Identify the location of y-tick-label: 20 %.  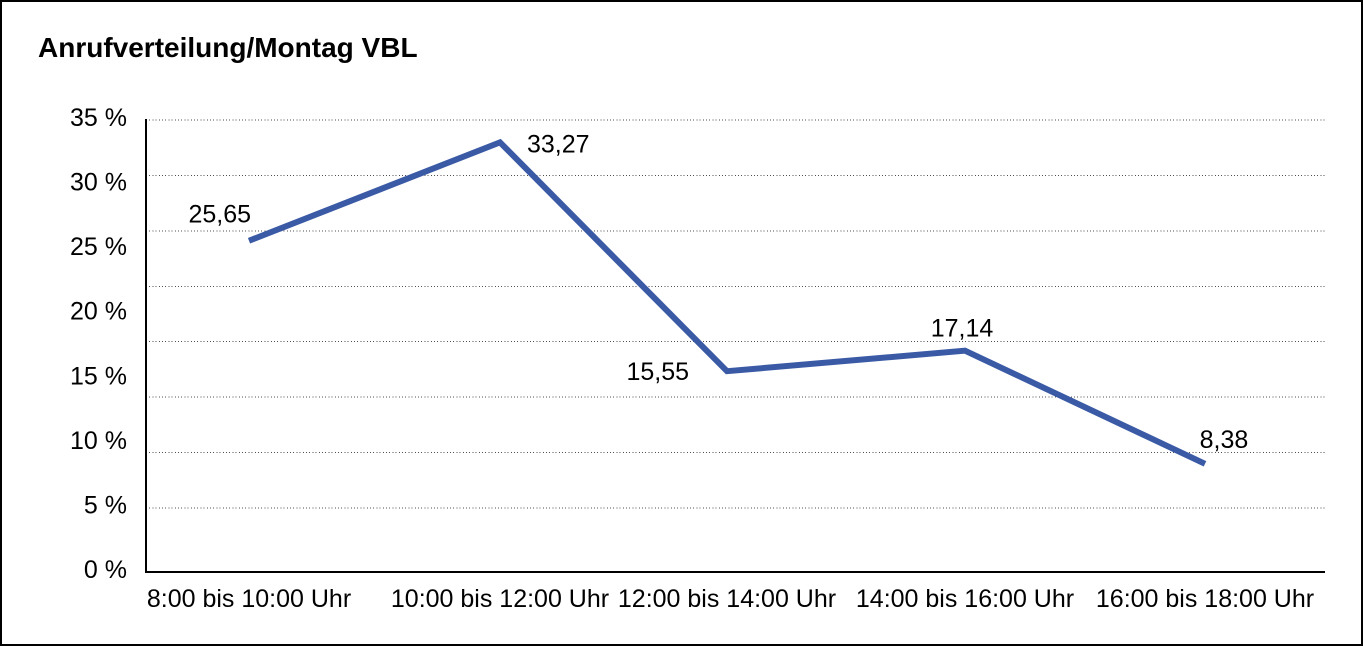
(98, 312).